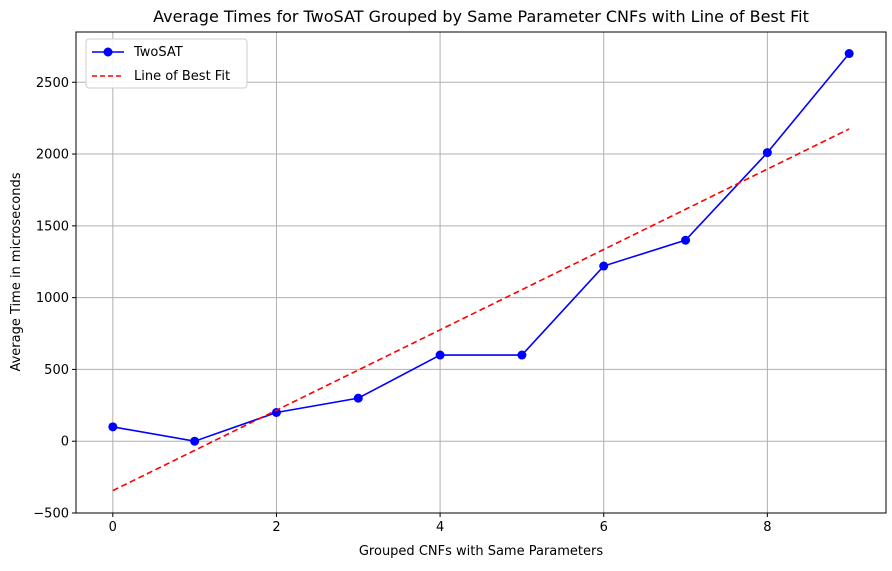 Image resolution: width=892 pixels, height=571 pixels. What do you see at coordinates (481, 551) in the screenshot?
I see `x-axis-title: Grouped CNFs with Same Parameters` at bounding box center [481, 551].